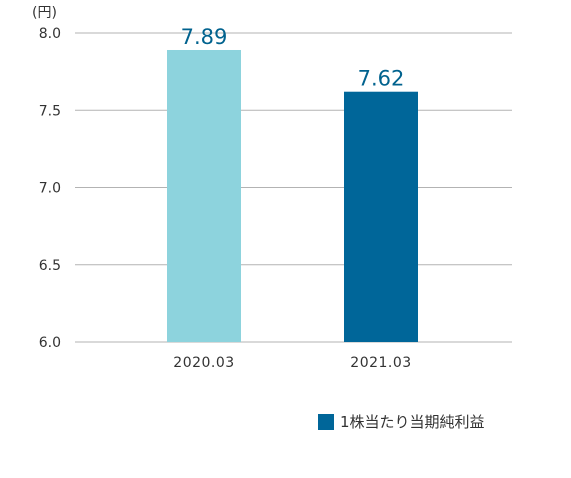  What do you see at coordinates (50, 189) in the screenshot?
I see `y-tick-label: 7.0` at bounding box center [50, 189].